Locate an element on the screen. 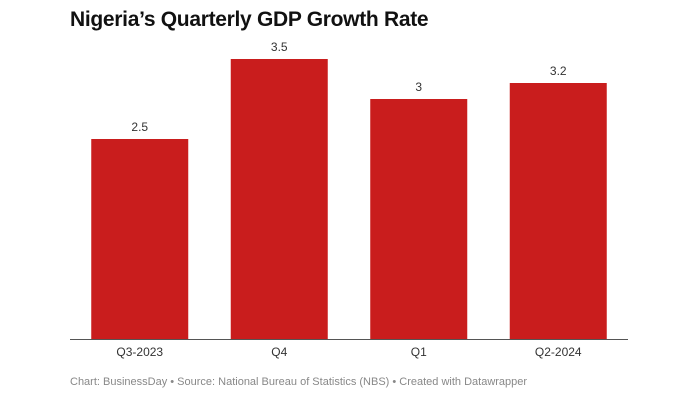 The height and width of the screenshot is (400, 700). x-tick-label: Q2-2024 is located at coordinates (558, 352).